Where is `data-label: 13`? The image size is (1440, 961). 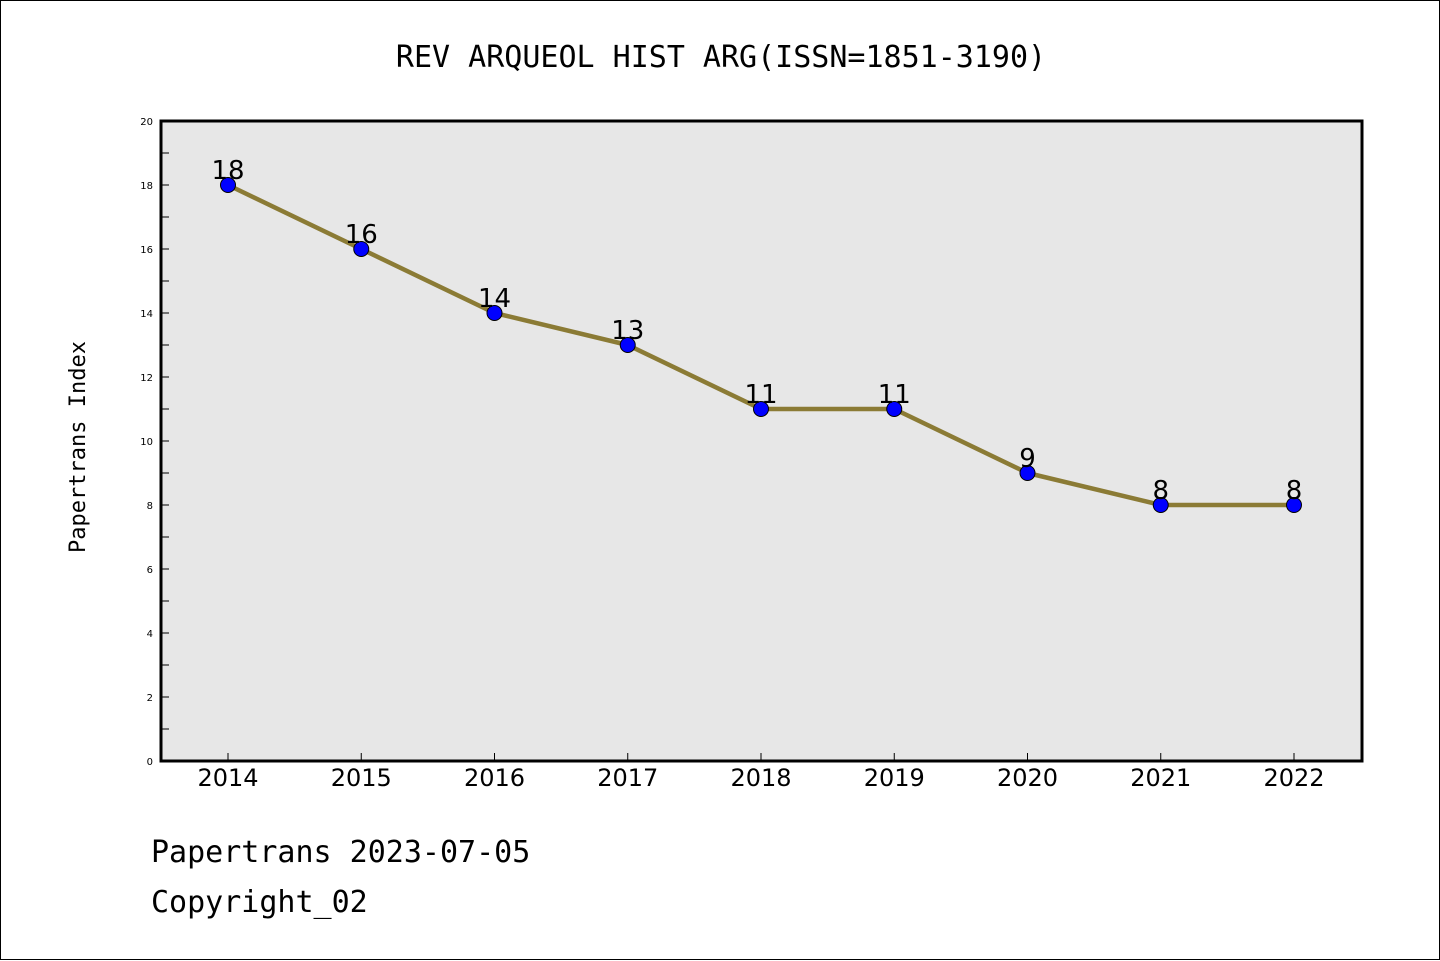
data-label: 13 is located at coordinates (627, 331).